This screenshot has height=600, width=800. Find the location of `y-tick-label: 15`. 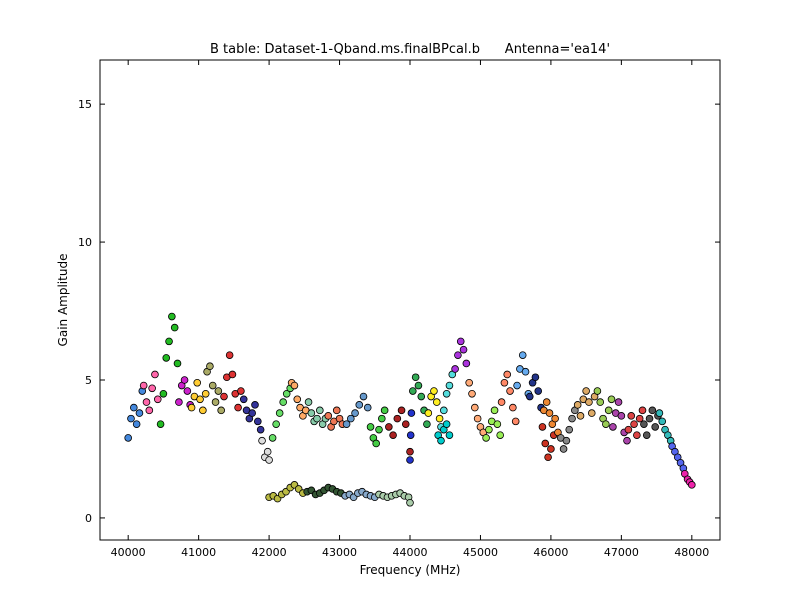

y-tick-label: 15 is located at coordinates (85, 104).